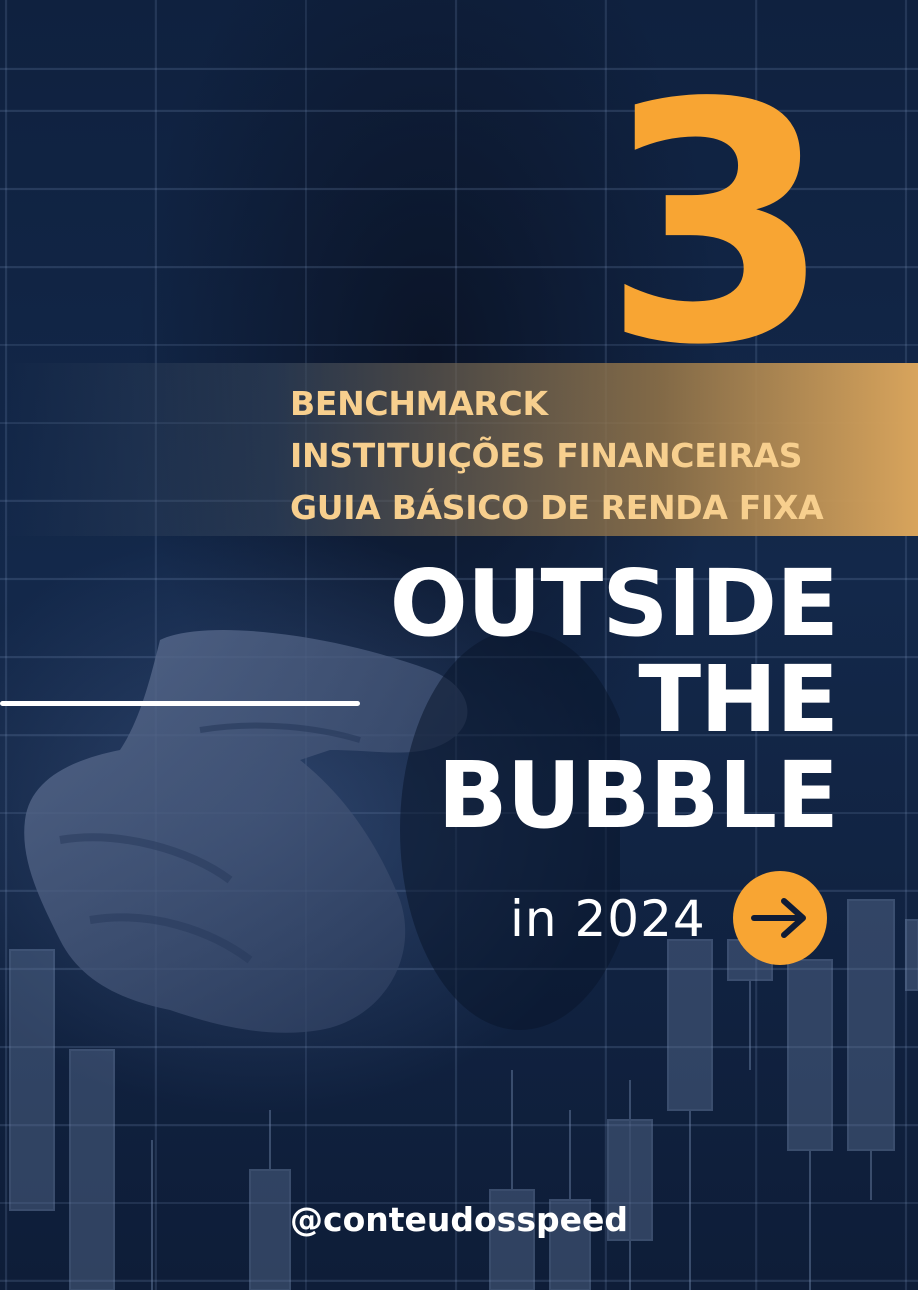 The image size is (918, 1290). I want to click on topics-band, so click(459, 449).